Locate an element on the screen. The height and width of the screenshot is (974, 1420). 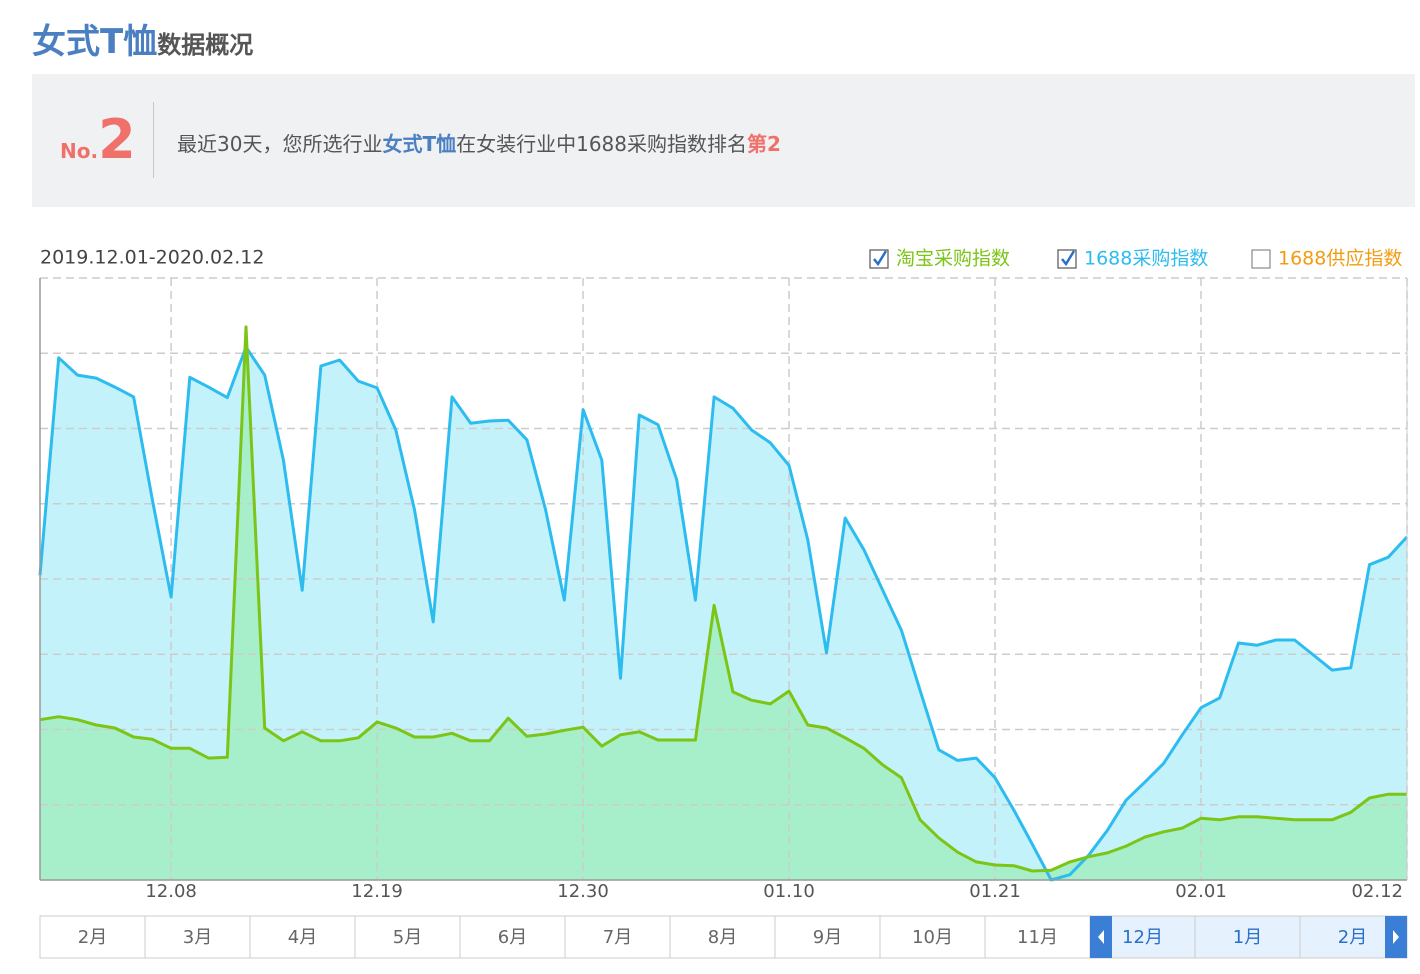
text-middle: 在女装行业中1688采购指数排名 is located at coordinates (602, 144).